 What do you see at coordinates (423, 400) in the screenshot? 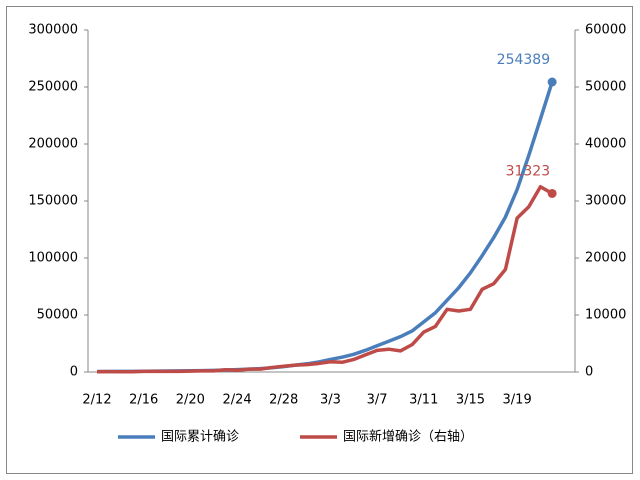
I see `x-tick-label: 3/11` at bounding box center [423, 400].